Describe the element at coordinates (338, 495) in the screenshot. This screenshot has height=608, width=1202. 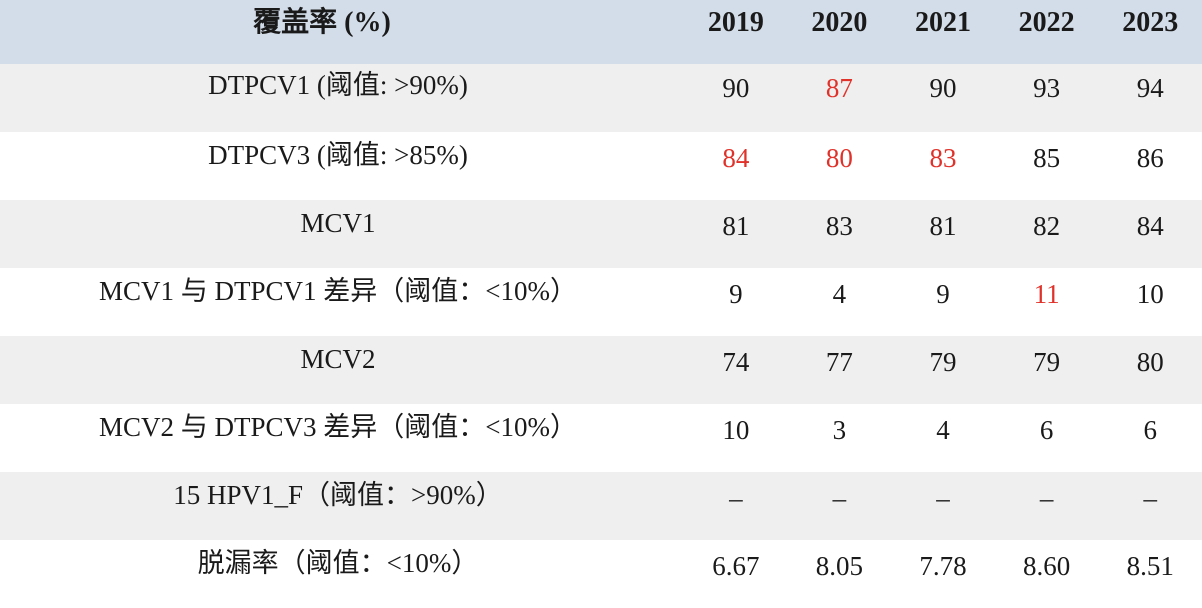
I see `row-label: 15 HPV1_F（阈值：>90%）` at that location.